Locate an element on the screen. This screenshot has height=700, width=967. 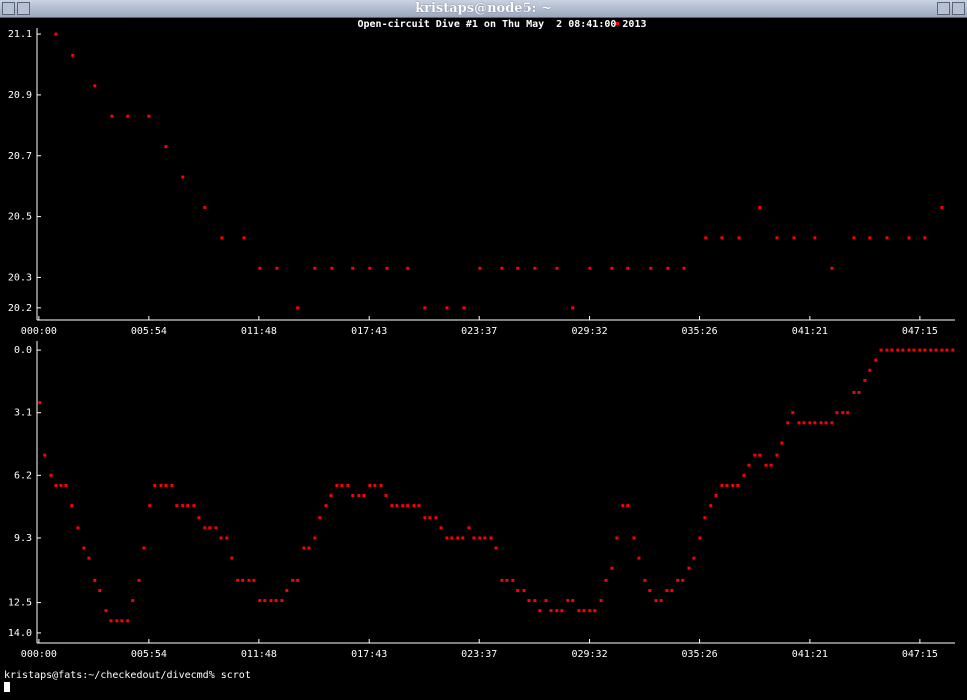
window-menu-button is located at coordinates (8, 8).